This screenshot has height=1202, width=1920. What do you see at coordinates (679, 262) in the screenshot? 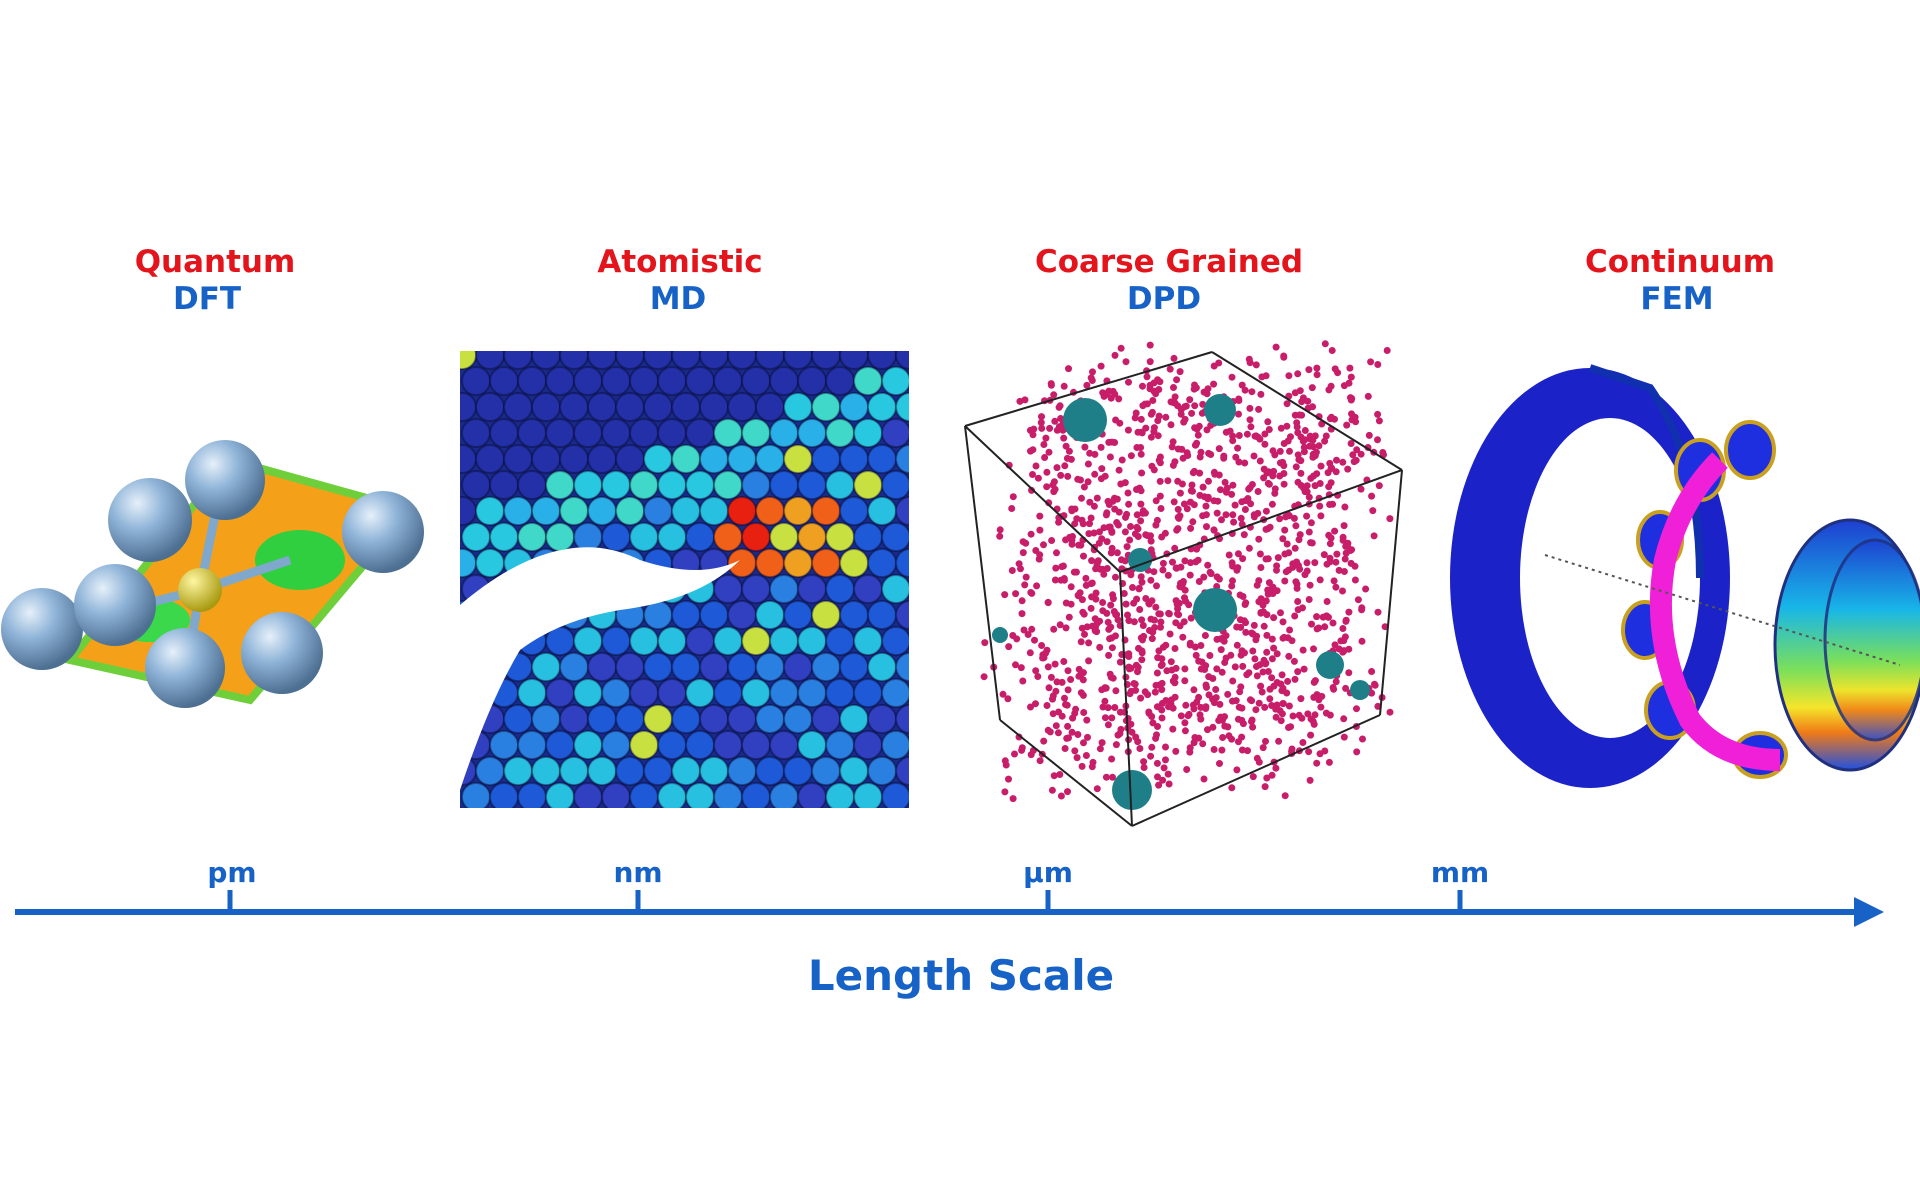
I see `panel-title: Atomistic` at bounding box center [679, 262].